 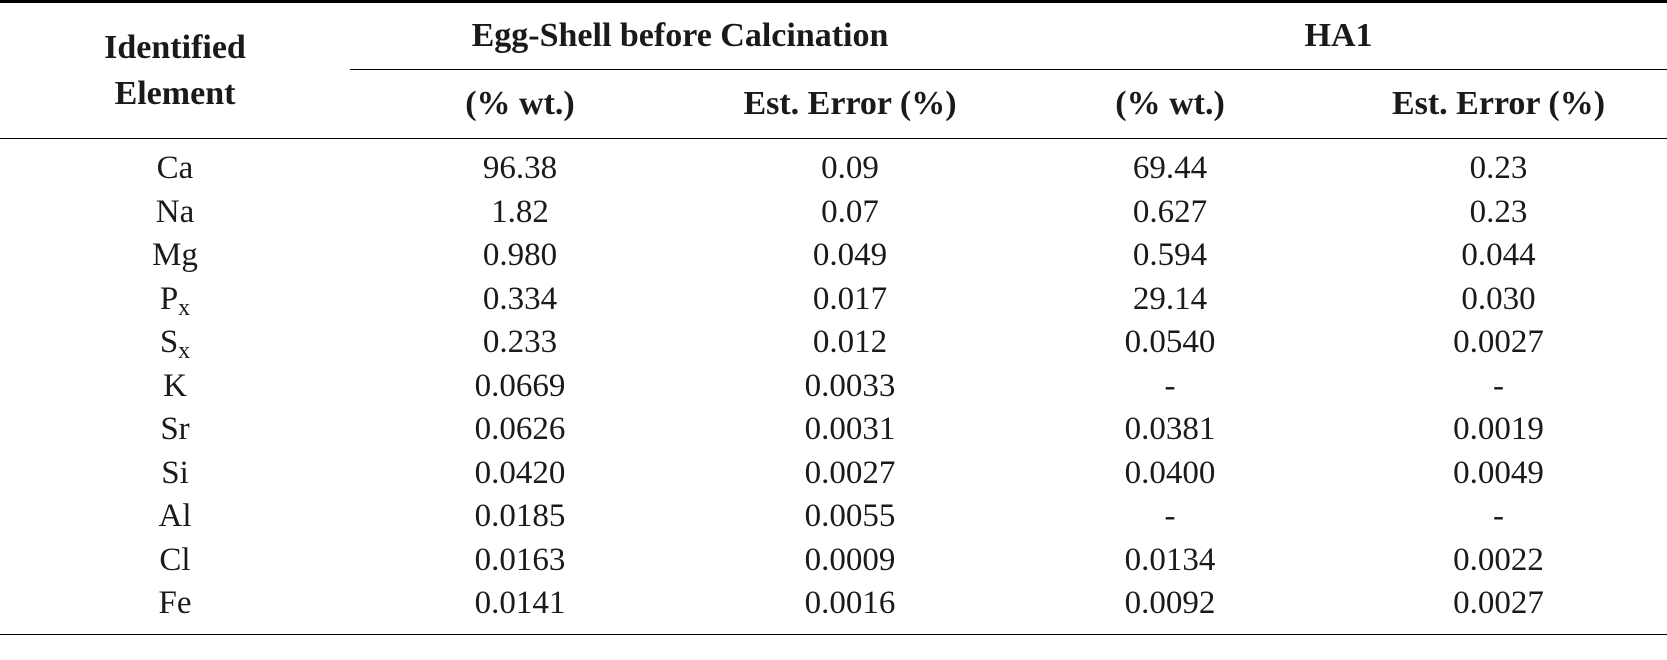 I want to click on element-symbol: Na, so click(x=175, y=211).